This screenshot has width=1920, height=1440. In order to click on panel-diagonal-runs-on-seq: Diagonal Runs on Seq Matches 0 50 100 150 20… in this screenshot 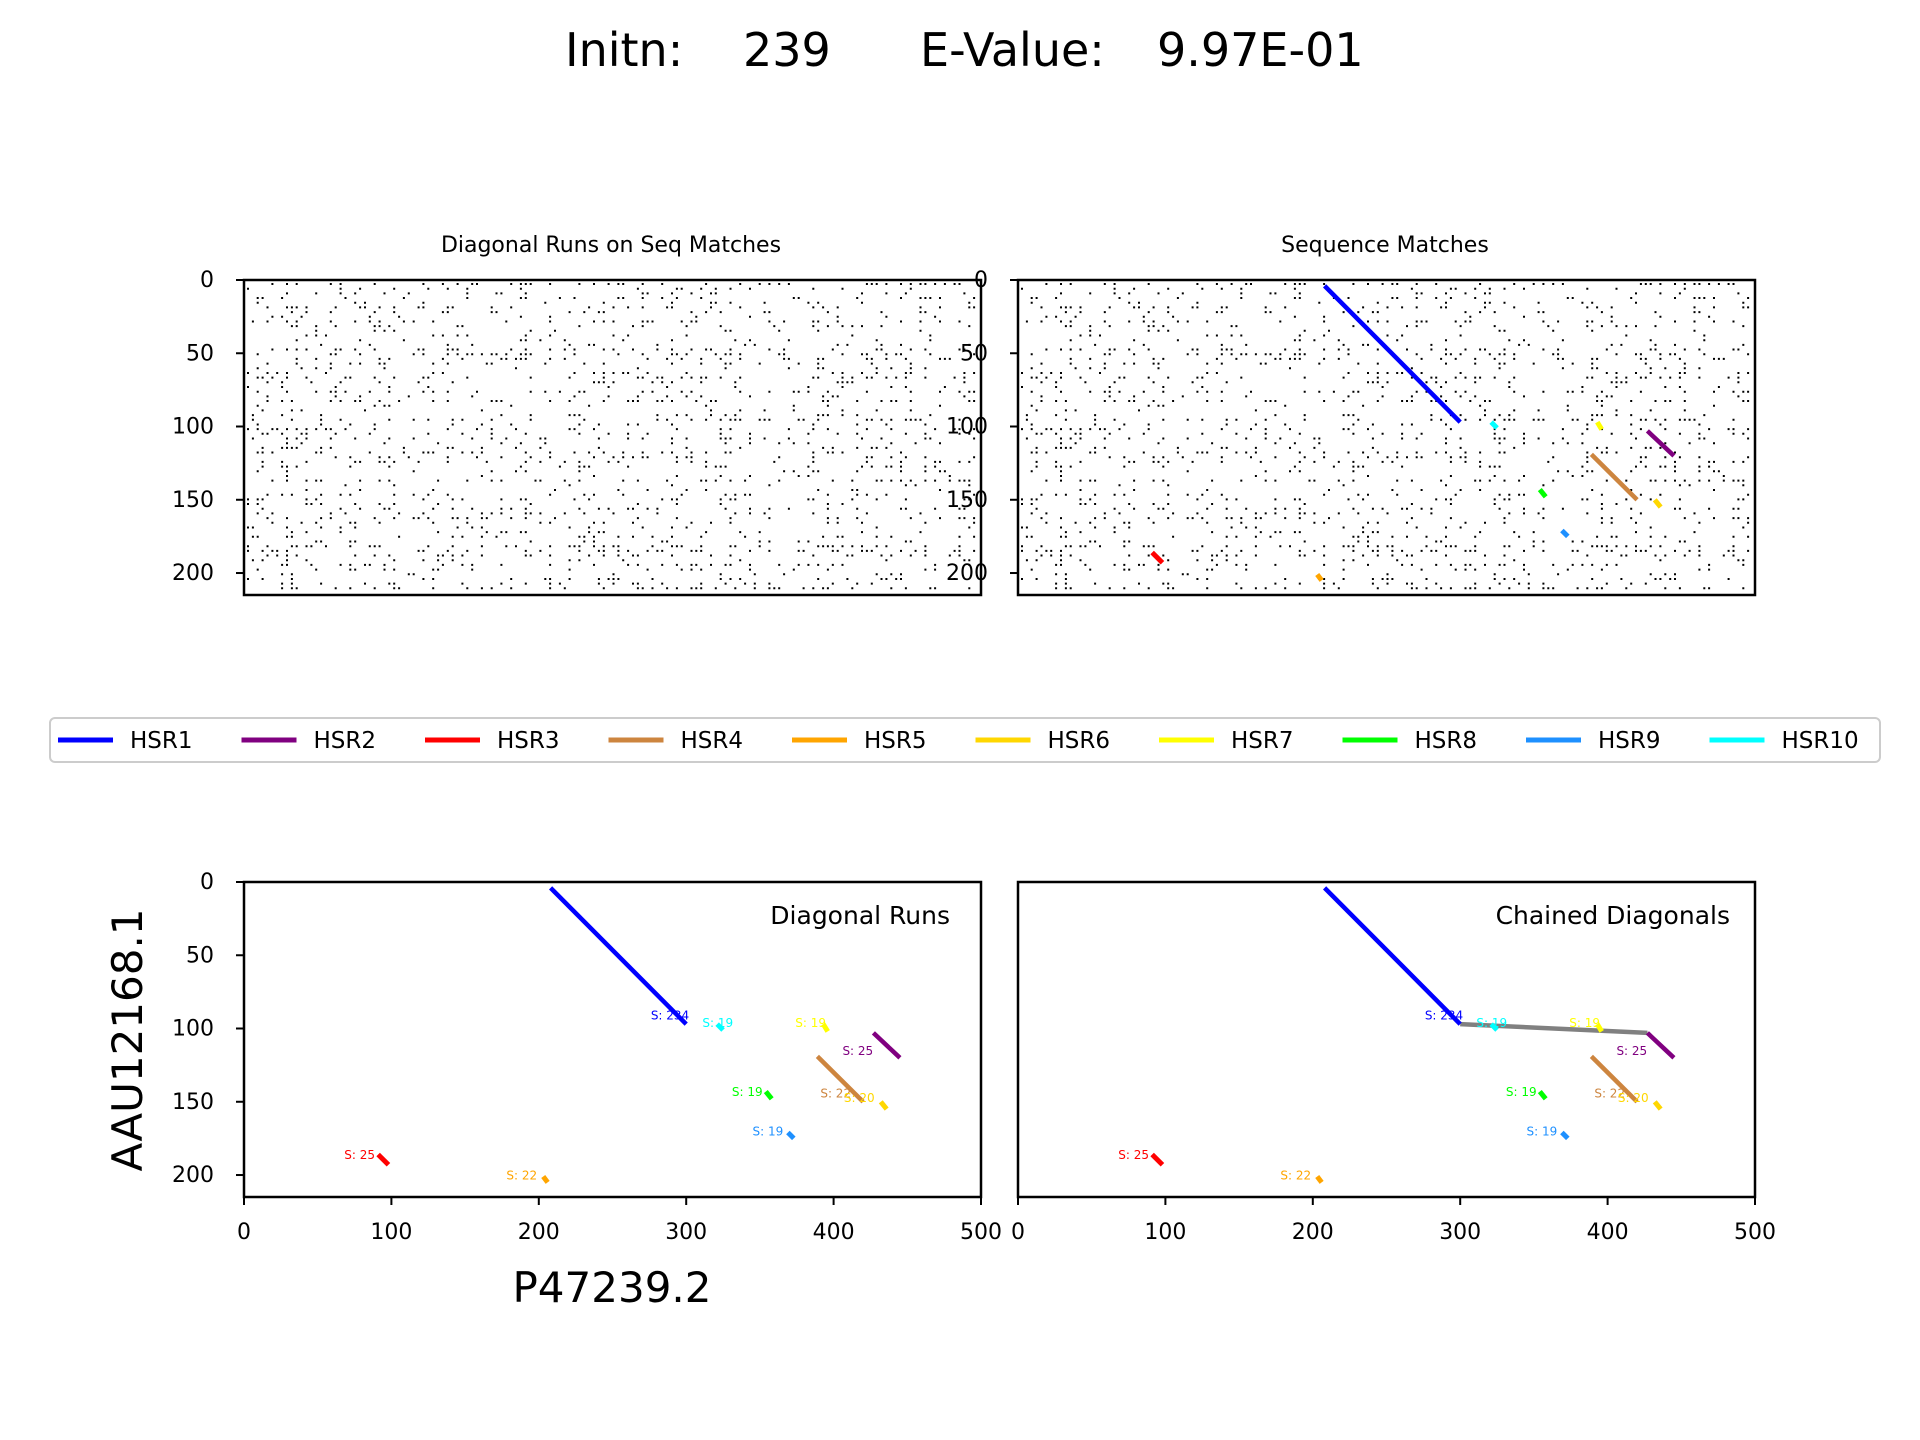, I will do `click(577, 415)`.